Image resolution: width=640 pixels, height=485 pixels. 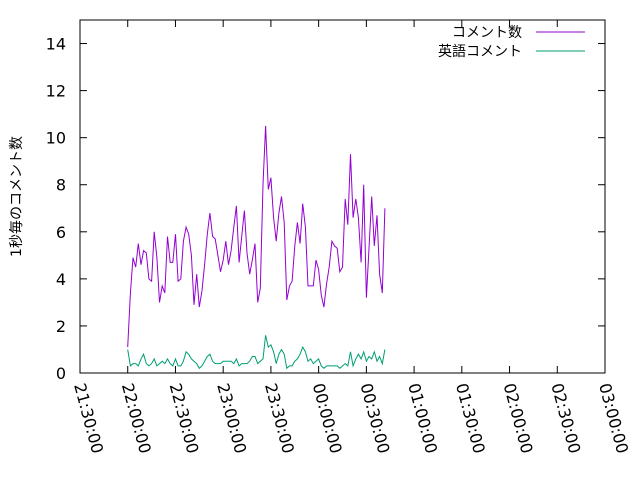 What do you see at coordinates (480, 51) in the screenshot?
I see `legend-label: 英語コメント` at bounding box center [480, 51].